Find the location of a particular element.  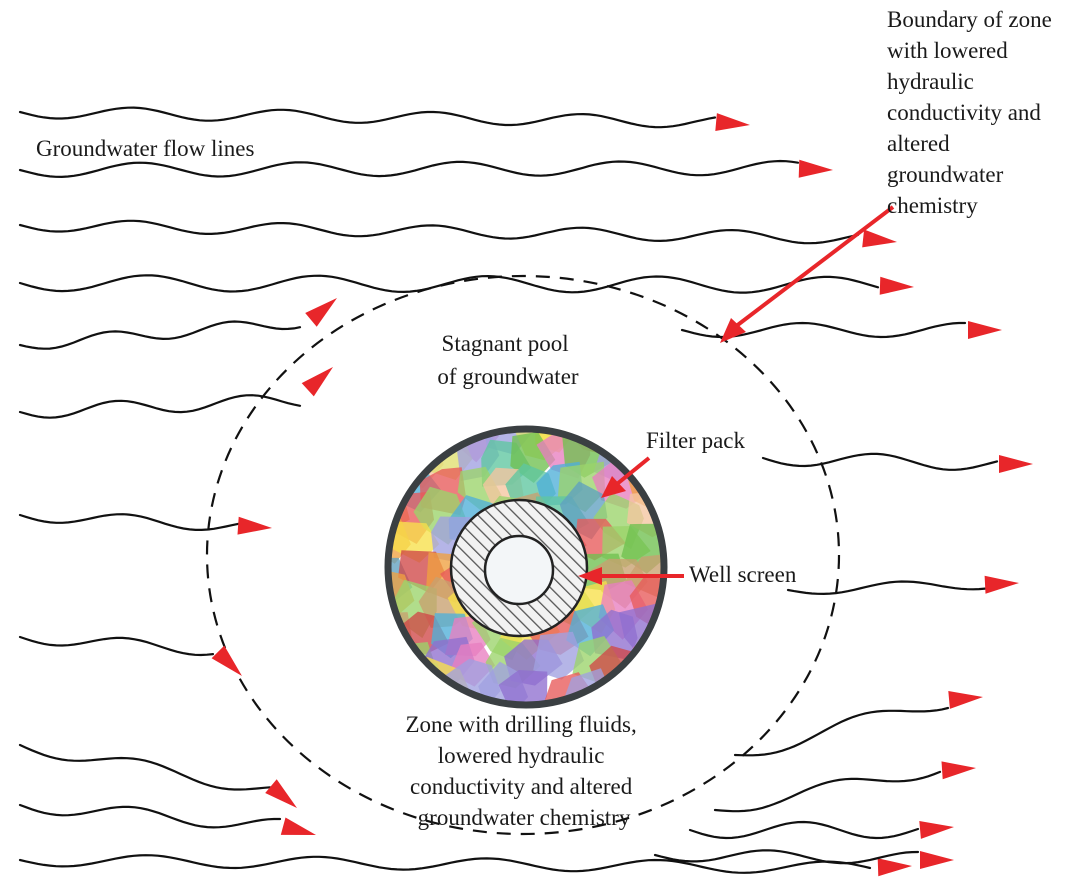

flow-lines-label: Groundwater flow lines is located at coordinates (145, 148).